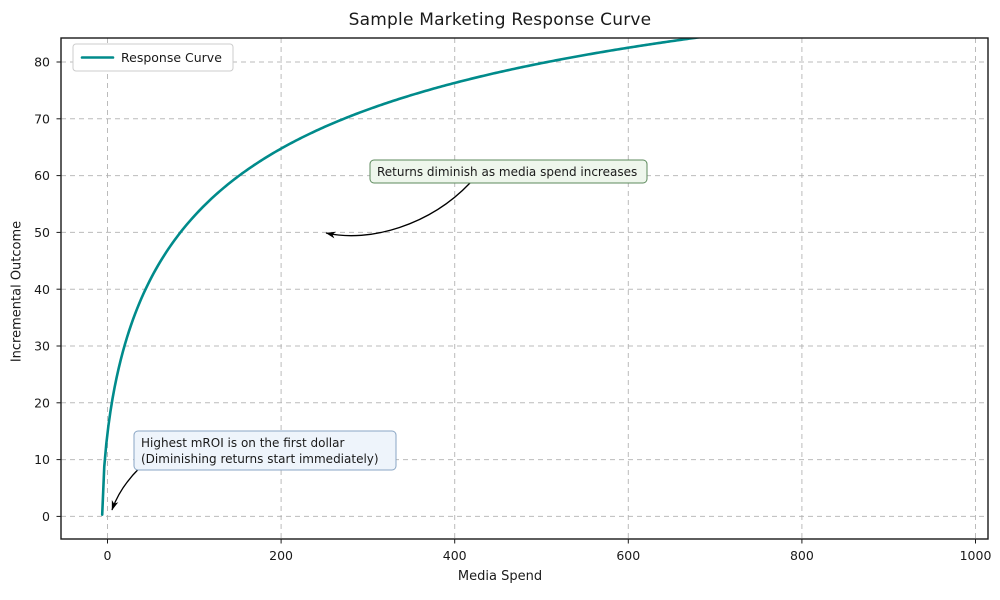  What do you see at coordinates (541, 541) in the screenshot?
I see `xaxis-ticks` at bounding box center [541, 541].